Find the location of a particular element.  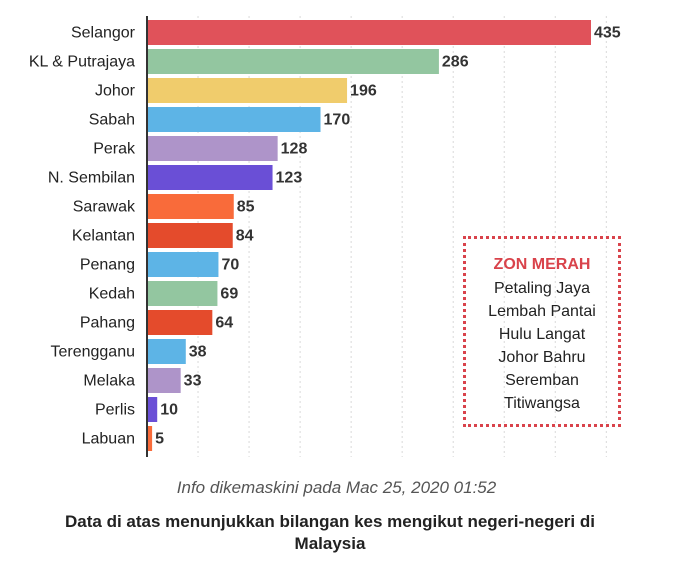

red-zone-item: Johor Bahru is located at coordinates (542, 357).